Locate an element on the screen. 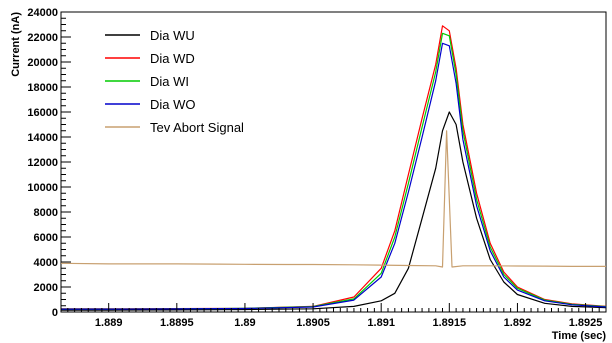 The height and width of the screenshot is (343, 612). x-tick-label: 1.889 is located at coordinates (109, 323).